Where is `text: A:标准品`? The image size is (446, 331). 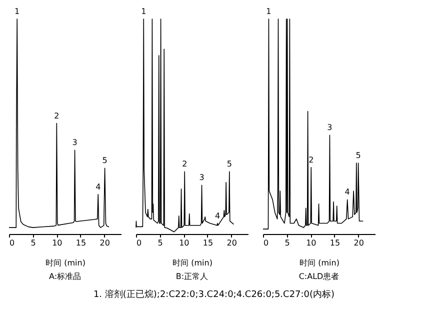 text: A:标准品 is located at coordinates (65, 276).